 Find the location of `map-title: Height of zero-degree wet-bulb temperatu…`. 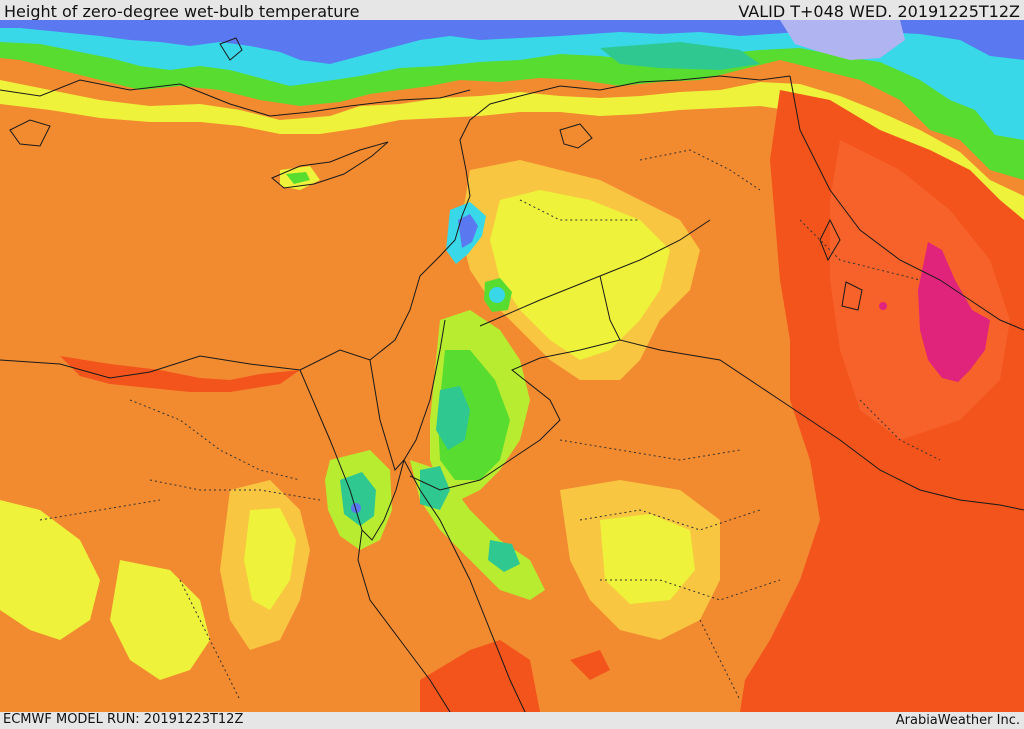

map-title: Height of zero-degree wet-bulb temperatu… is located at coordinates (182, 11).